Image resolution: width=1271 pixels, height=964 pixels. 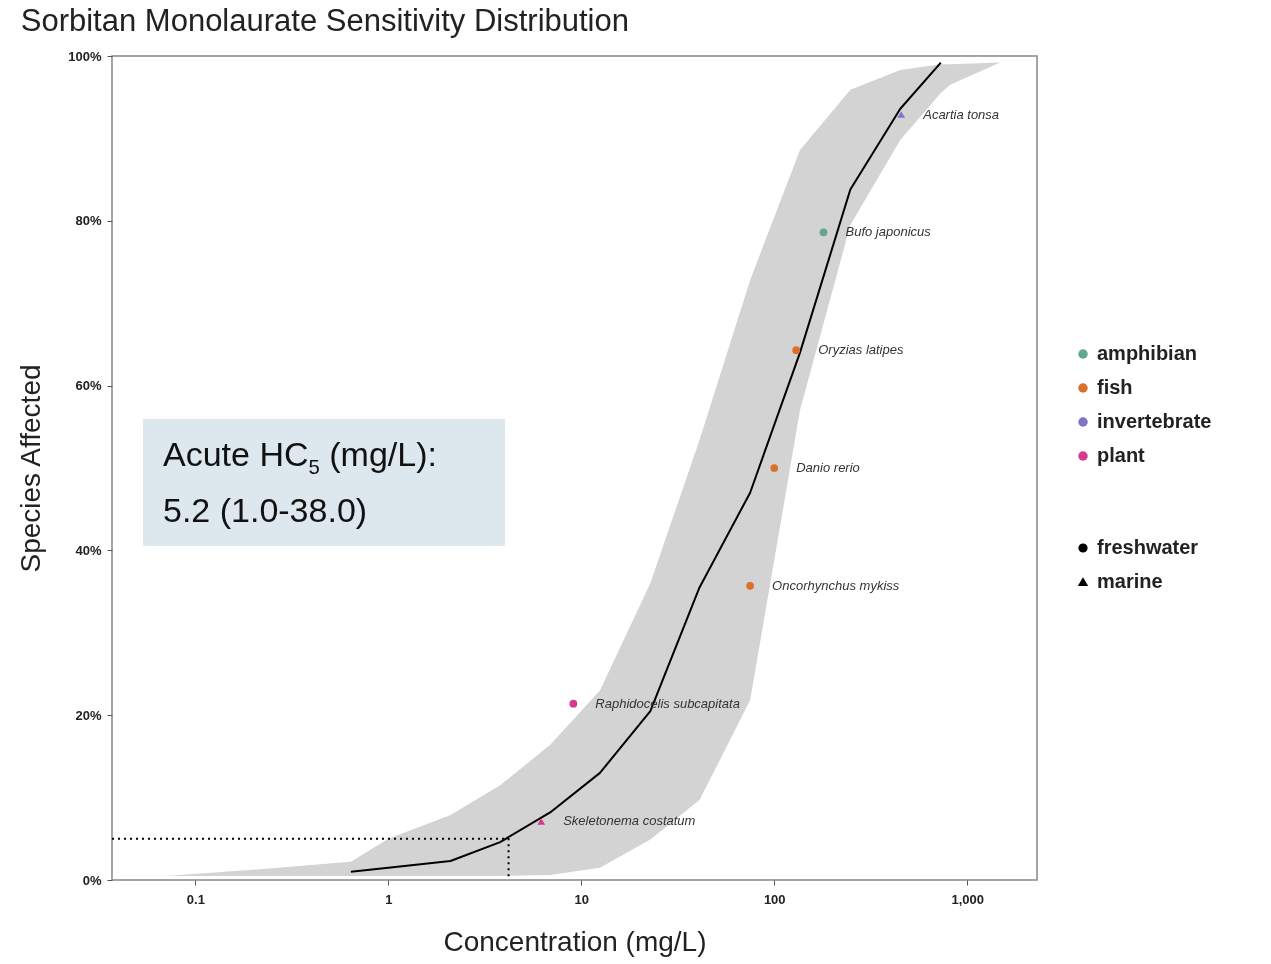 I want to click on legend-label: invertebrate, so click(x=1154, y=421).